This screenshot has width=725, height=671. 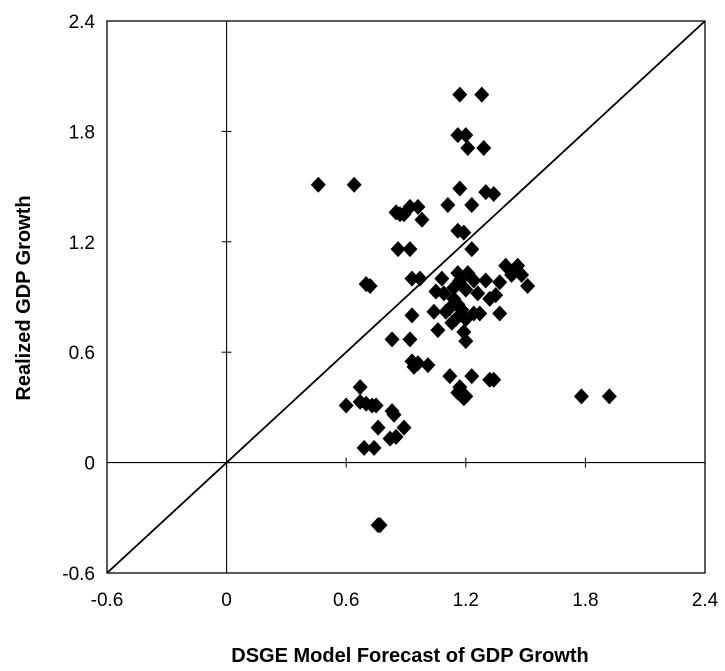 I want to click on y-tick-label: 2.4, so click(x=82, y=22).